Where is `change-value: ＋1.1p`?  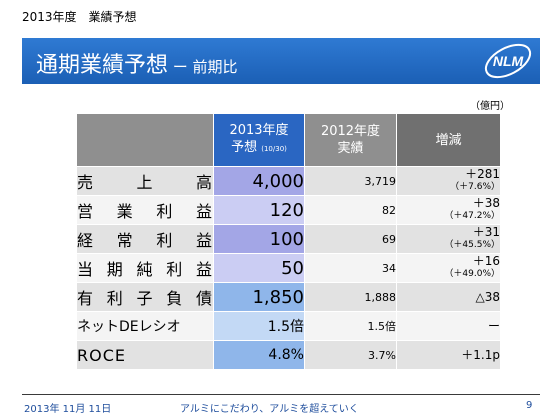 change-value: ＋1.1p is located at coordinates (480, 354).